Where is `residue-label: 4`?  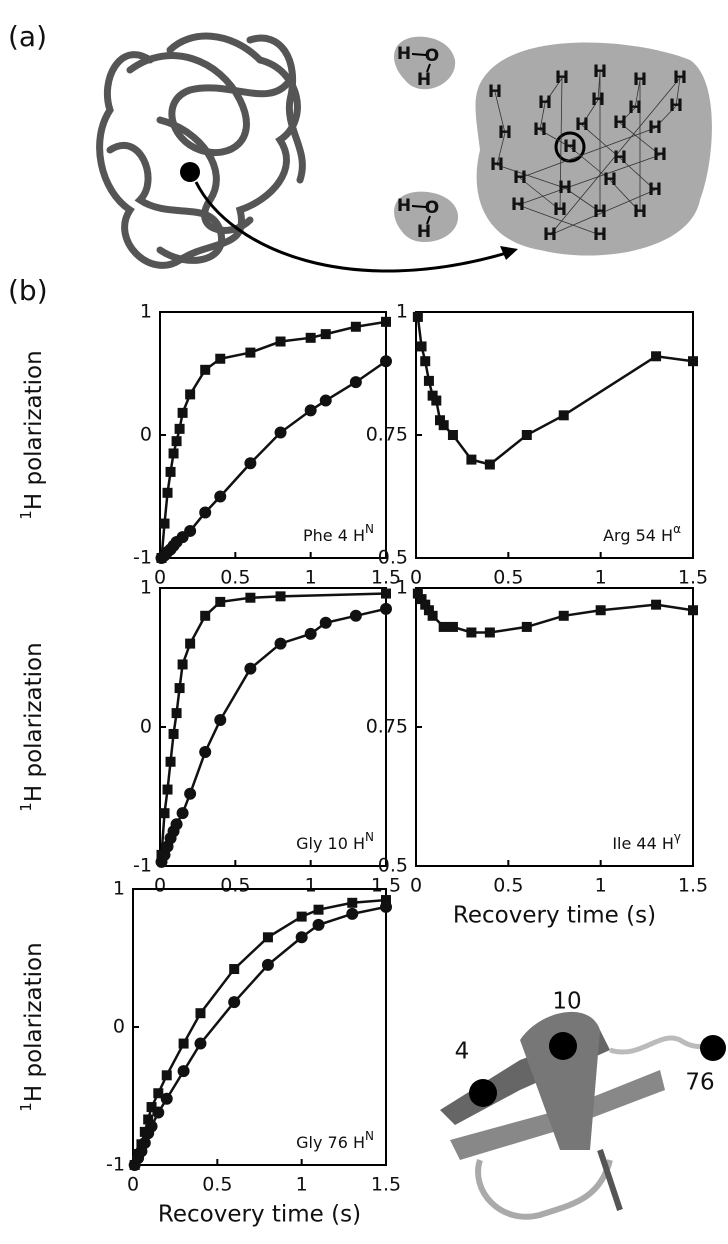
residue-label: 4 is located at coordinates (462, 1052).